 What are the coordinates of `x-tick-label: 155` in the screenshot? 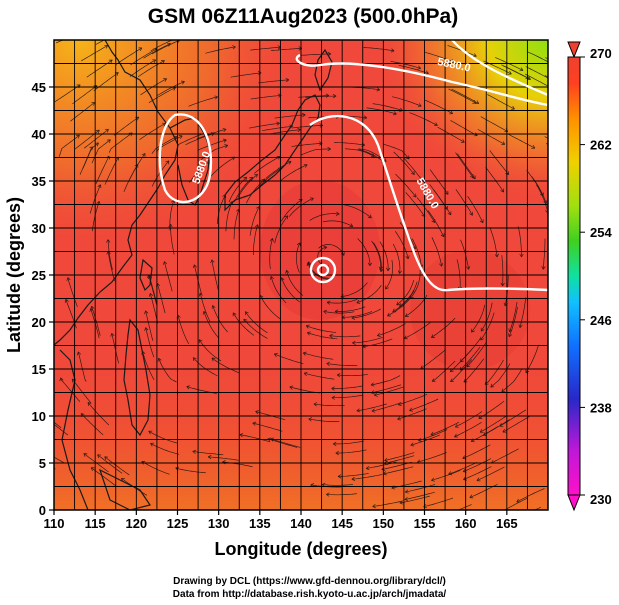 It's located at (425, 523).